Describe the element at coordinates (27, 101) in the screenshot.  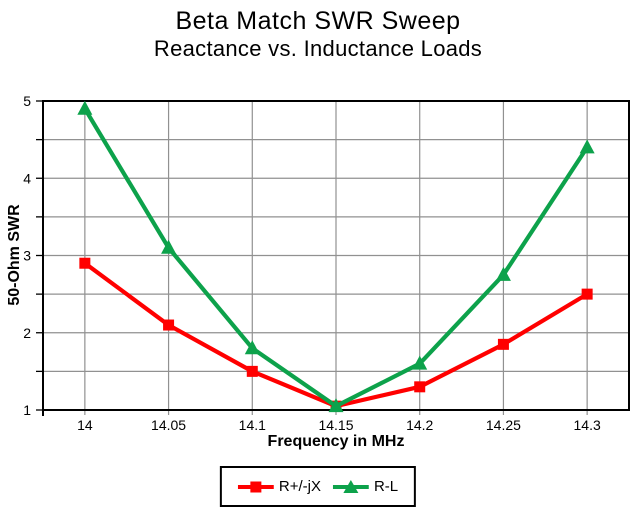
I see `y-tick-label: 5` at that location.